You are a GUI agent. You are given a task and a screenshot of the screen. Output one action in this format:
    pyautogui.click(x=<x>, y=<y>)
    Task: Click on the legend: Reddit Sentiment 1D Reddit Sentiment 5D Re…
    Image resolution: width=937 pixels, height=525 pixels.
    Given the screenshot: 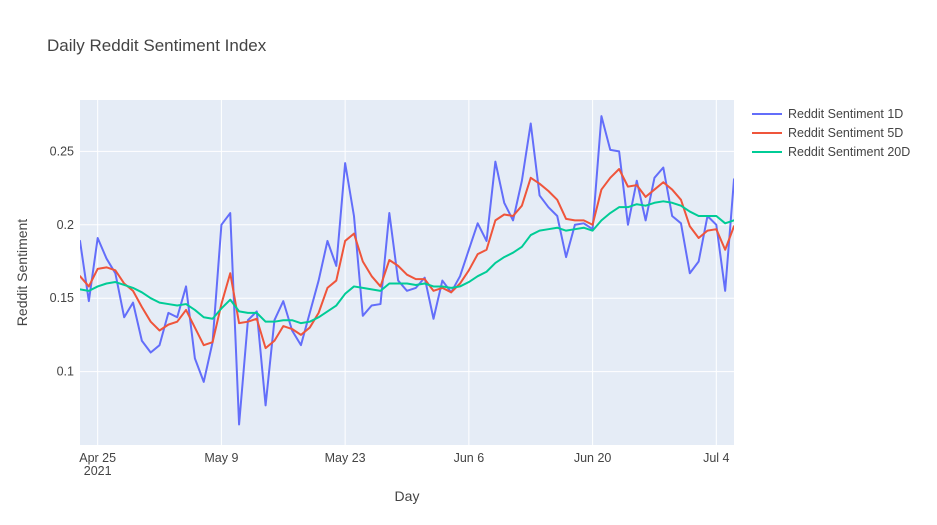 What is the action you would take?
    pyautogui.click(x=831, y=133)
    